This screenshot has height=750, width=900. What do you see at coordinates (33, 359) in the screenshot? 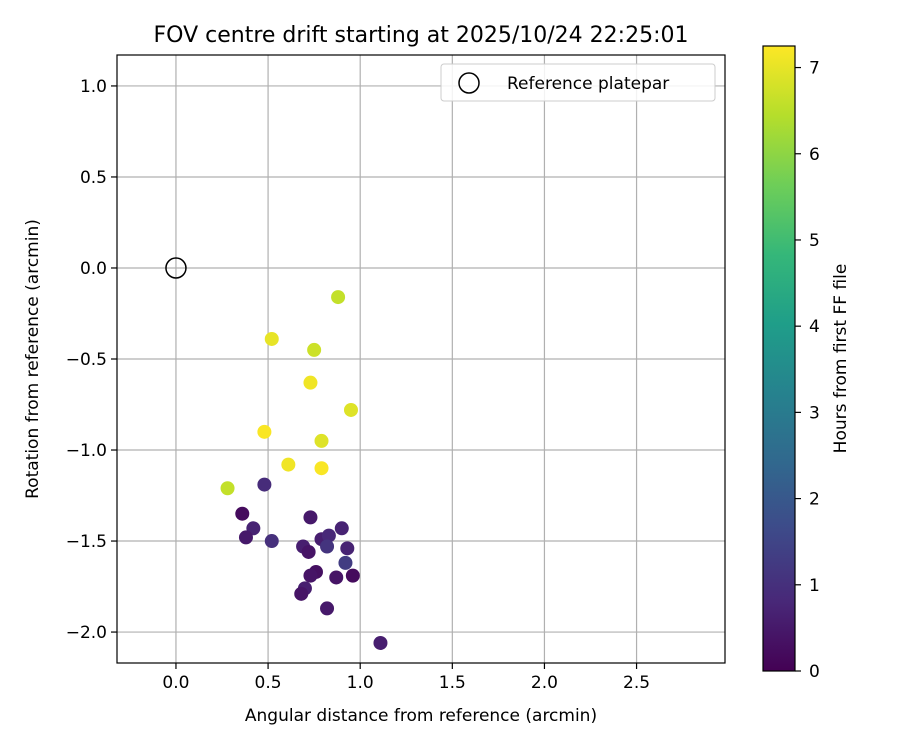
I see `y-axis-label: Rotation from reference (arcmin)` at bounding box center [33, 359].